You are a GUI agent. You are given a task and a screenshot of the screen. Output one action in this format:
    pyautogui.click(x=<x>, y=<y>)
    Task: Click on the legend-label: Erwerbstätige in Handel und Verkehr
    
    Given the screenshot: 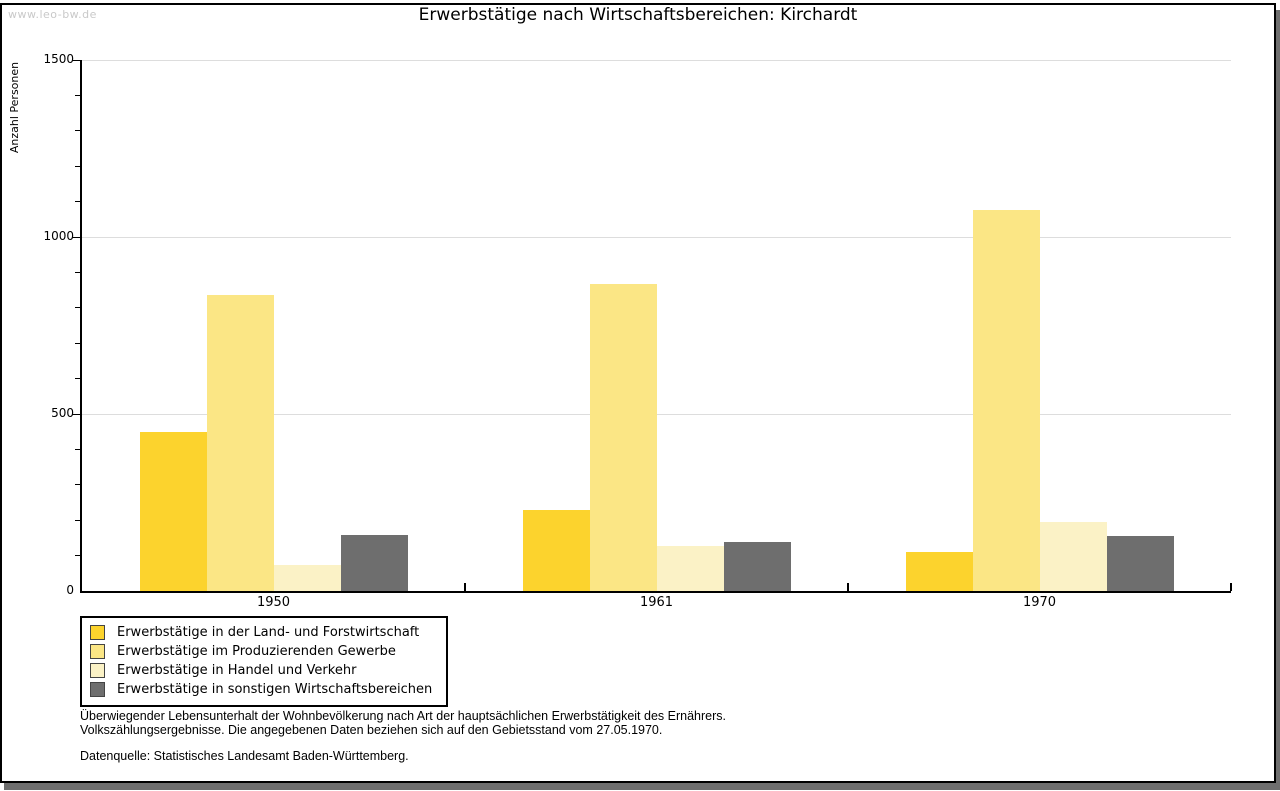 What is the action you would take?
    pyautogui.click(x=237, y=670)
    